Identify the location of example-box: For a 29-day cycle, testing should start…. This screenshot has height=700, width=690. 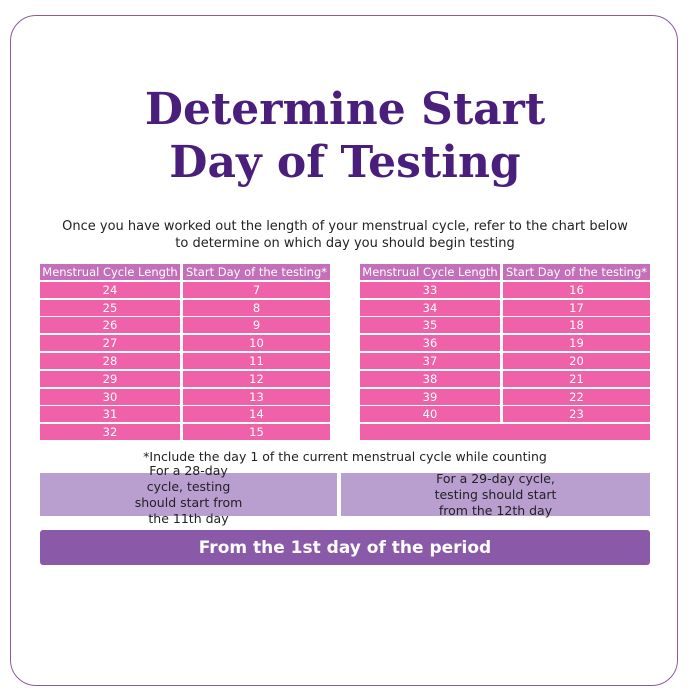
(495, 494).